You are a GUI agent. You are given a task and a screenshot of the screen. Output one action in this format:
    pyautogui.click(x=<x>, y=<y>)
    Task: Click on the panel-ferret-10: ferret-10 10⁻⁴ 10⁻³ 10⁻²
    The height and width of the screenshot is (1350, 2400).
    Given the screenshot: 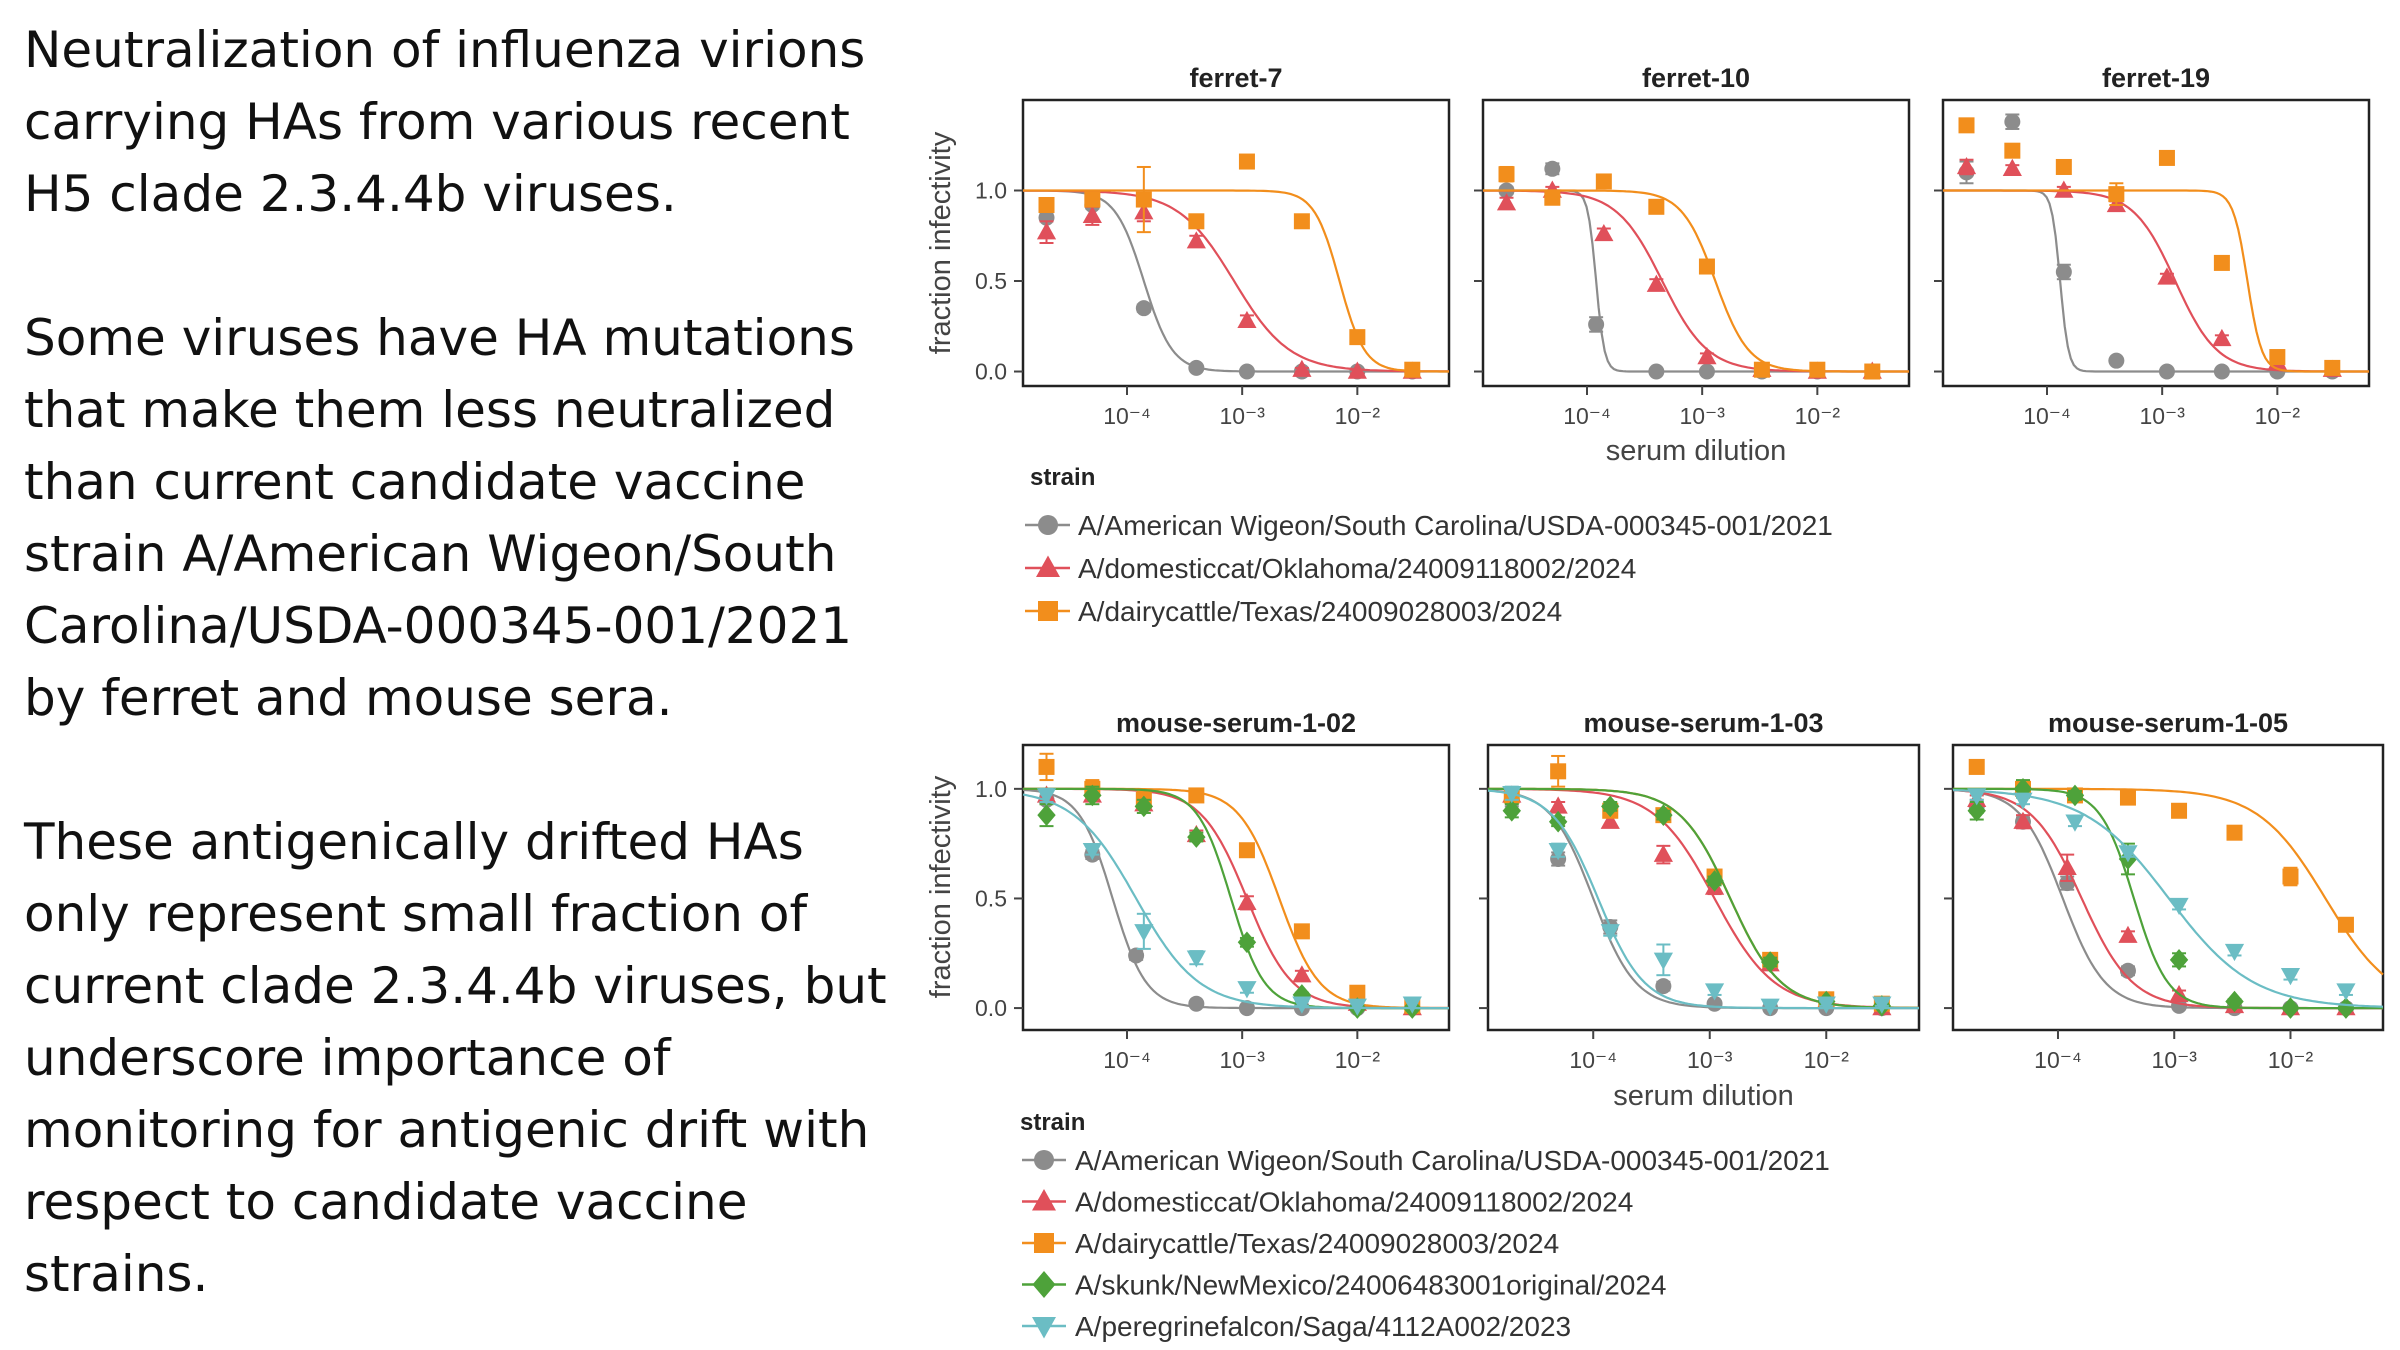 What is the action you would take?
    pyautogui.click(x=1692, y=246)
    